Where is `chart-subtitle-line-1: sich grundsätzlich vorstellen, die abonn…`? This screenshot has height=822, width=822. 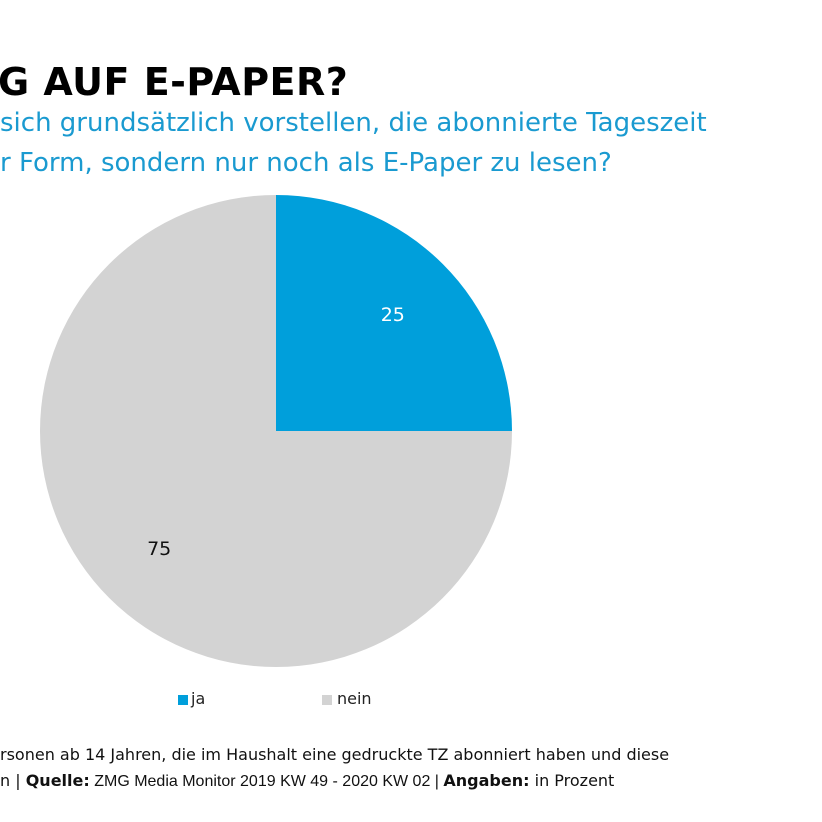
chart-subtitle-line-1: sich grundsätzlich vorstellen, die abonn… is located at coordinates (353, 123).